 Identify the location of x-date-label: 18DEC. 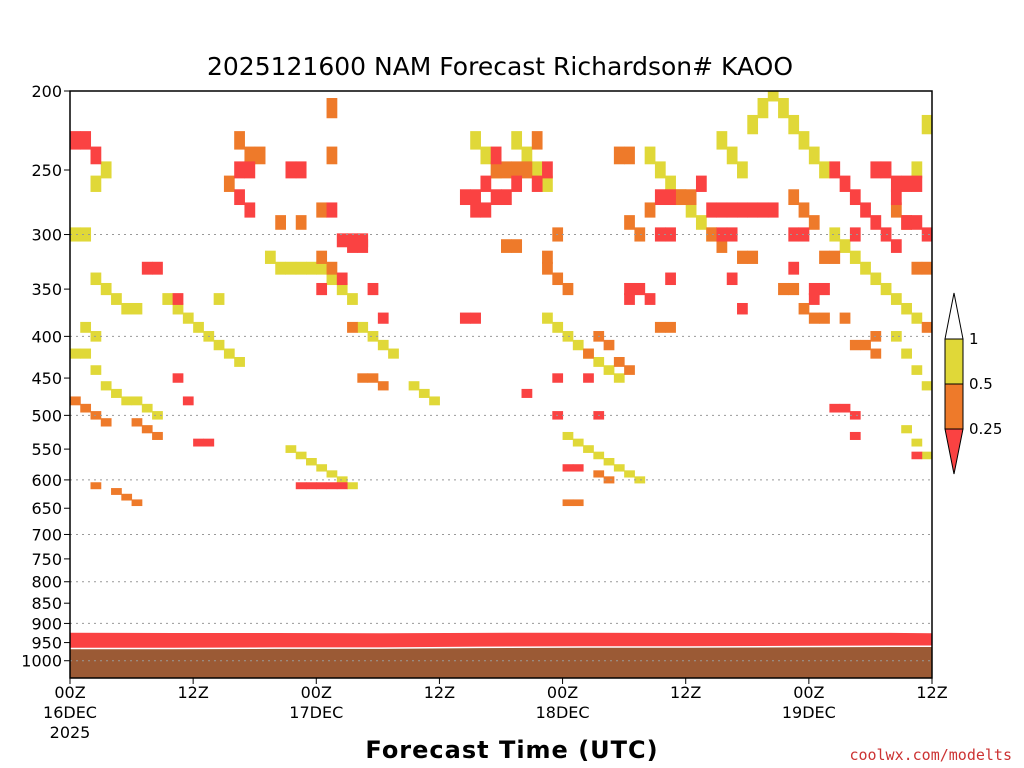
(563, 712).